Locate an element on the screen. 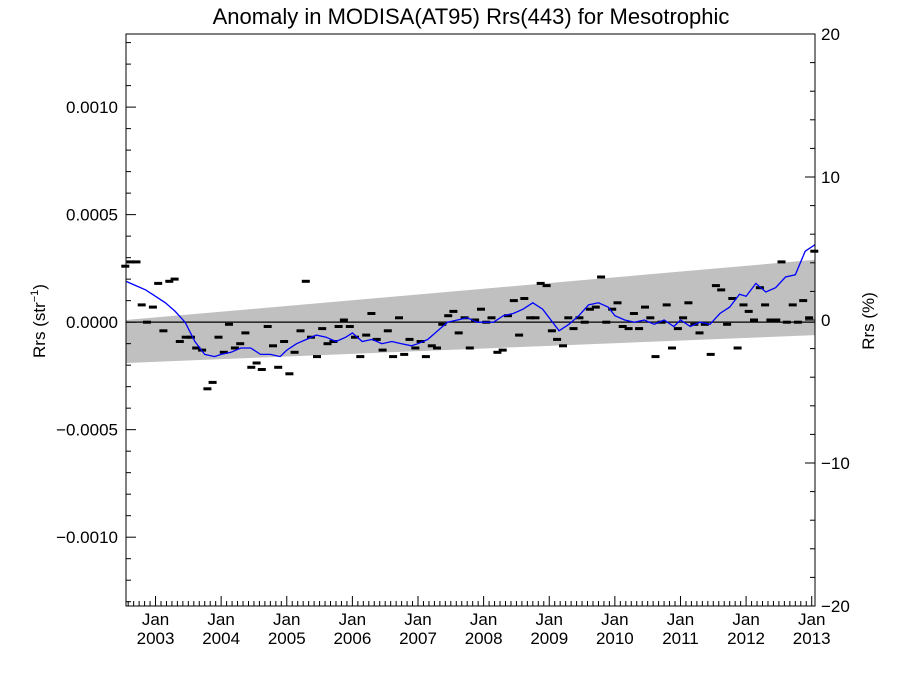 The height and width of the screenshot is (675, 900). y-left-tick-label: −0.0010 is located at coordinates (87, 537).